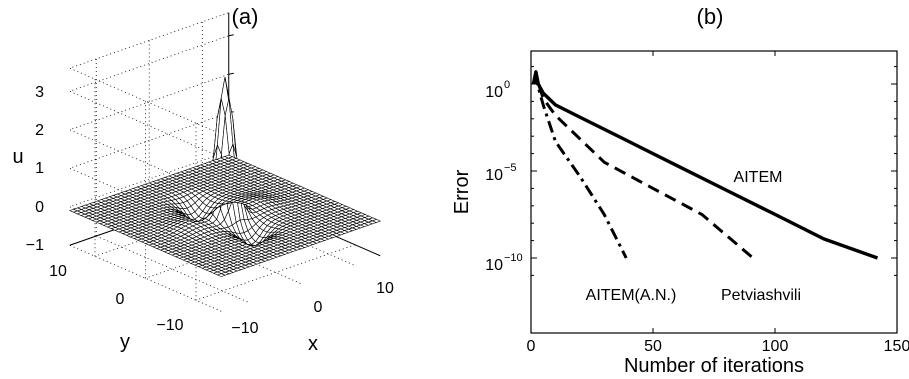 The image size is (909, 379). What do you see at coordinates (39, 207) in the screenshot?
I see `z-tick-label: 0` at bounding box center [39, 207].